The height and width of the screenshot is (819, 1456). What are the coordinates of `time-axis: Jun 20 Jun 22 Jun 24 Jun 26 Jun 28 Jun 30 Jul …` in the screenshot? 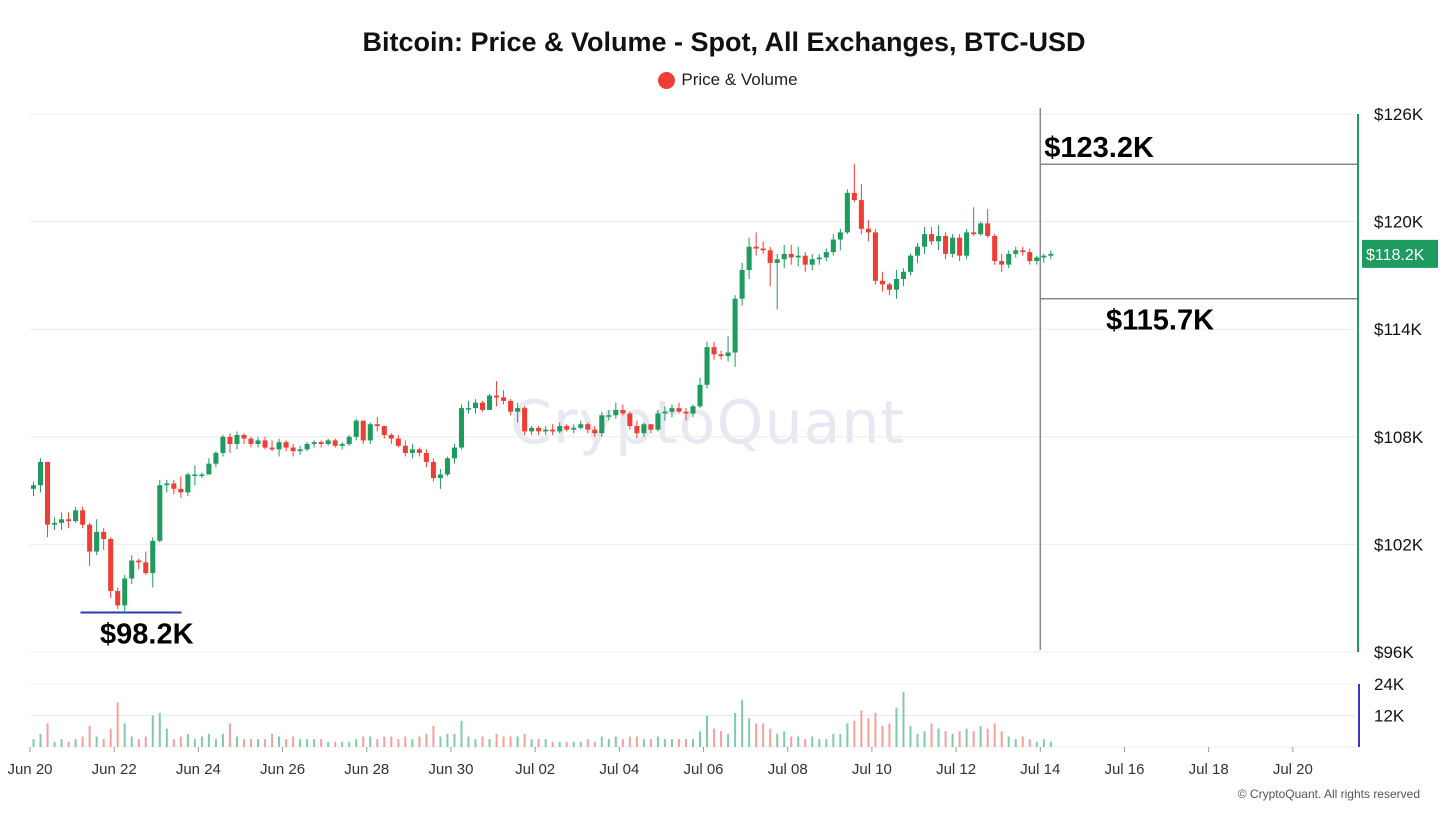 It's located at (660, 762).